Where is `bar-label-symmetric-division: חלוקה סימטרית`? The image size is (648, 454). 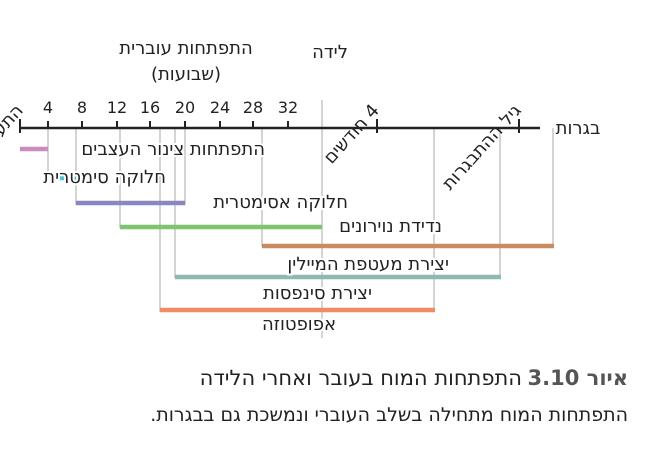 bar-label-symmetric-division: חלוקה סימטרית is located at coordinates (104, 177).